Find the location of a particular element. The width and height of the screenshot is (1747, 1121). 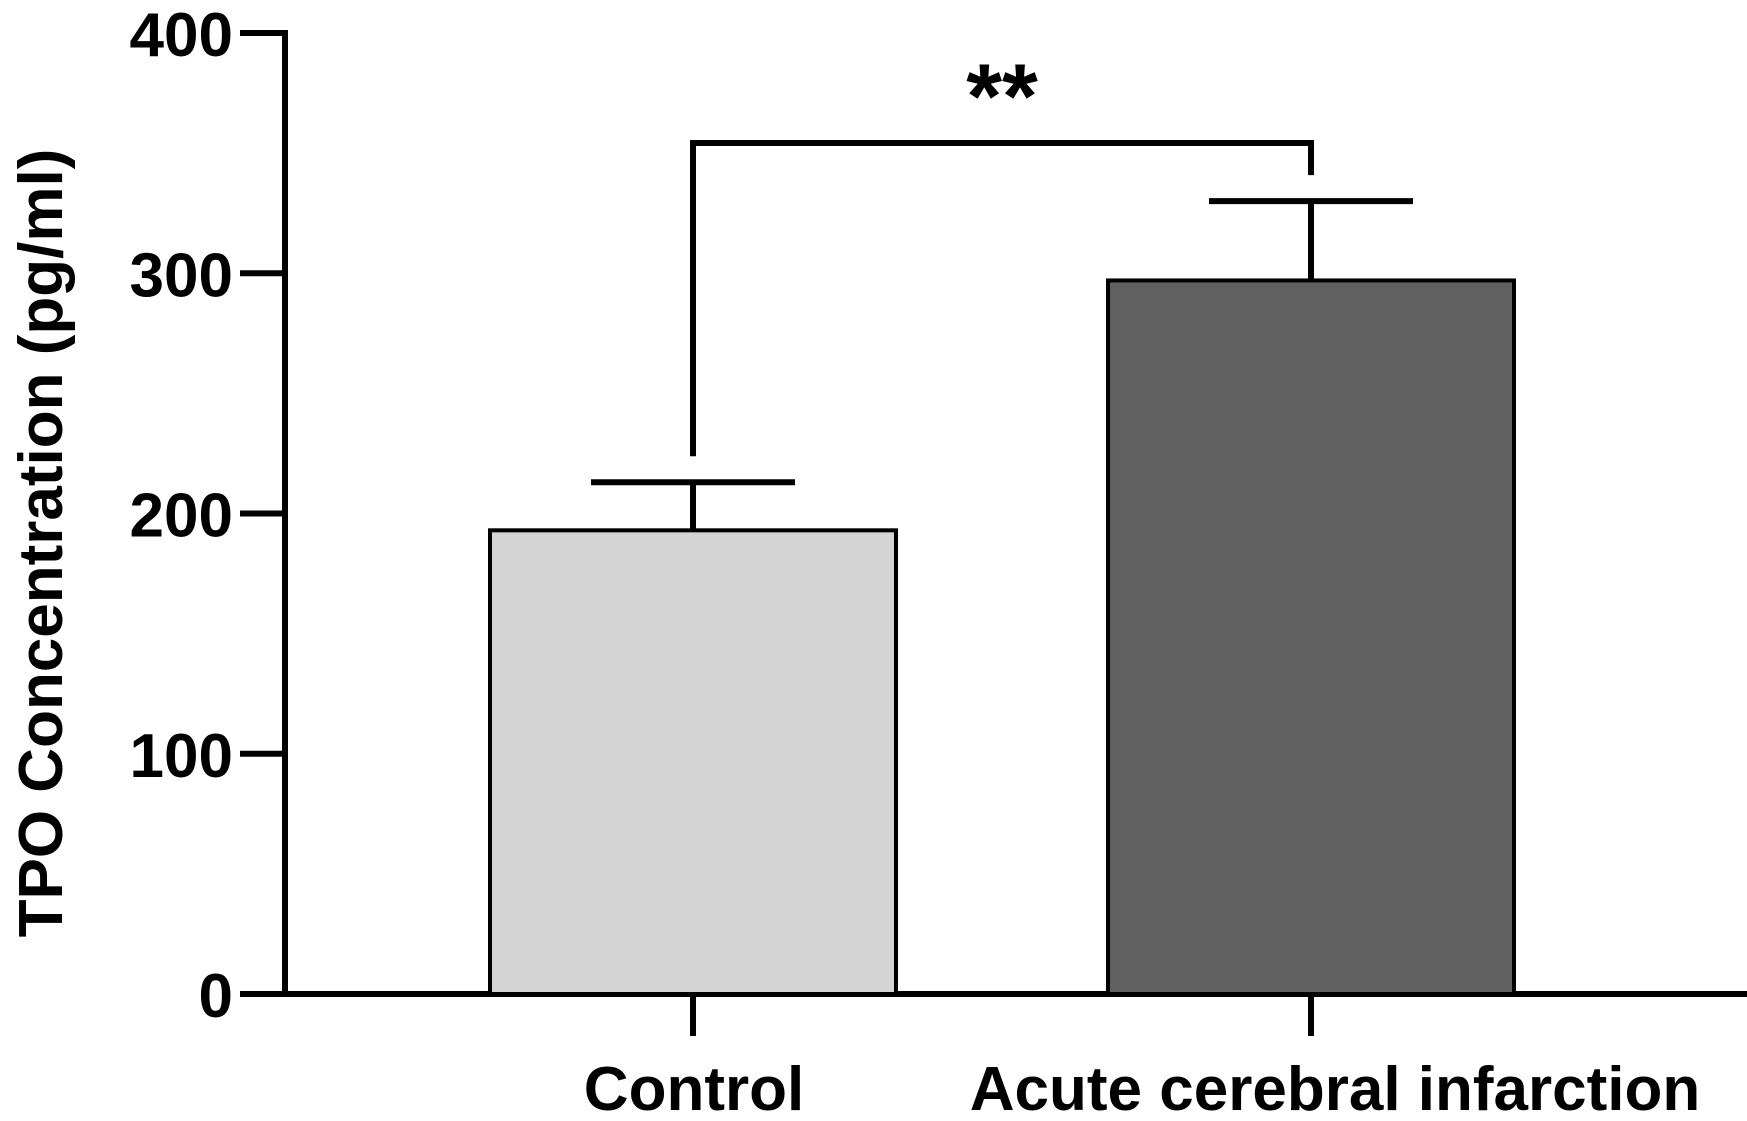

bar is located at coordinates (693, 762).